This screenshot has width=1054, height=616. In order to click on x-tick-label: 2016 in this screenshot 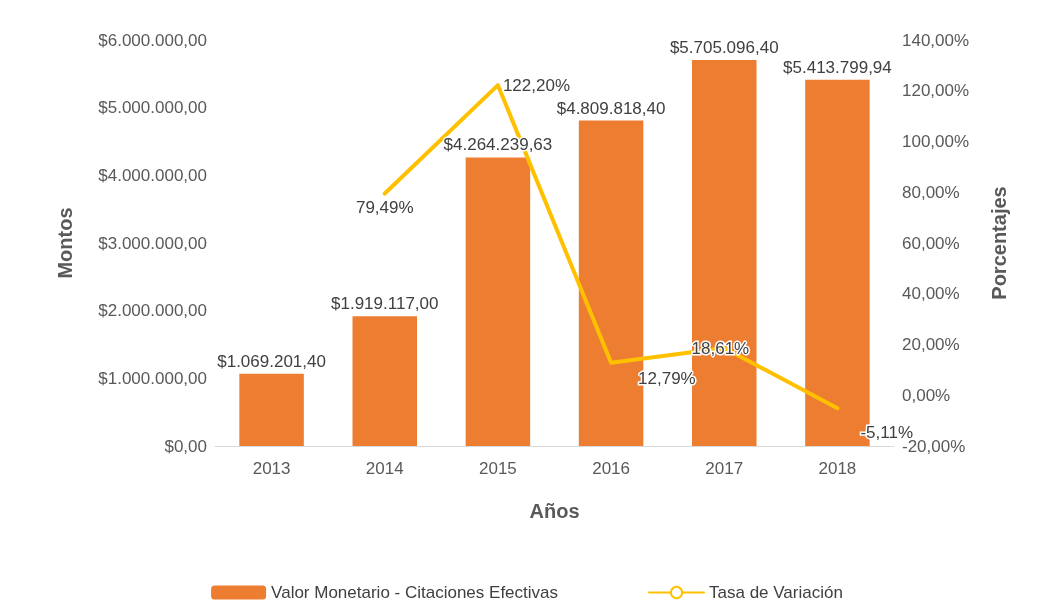, I will do `click(611, 468)`.